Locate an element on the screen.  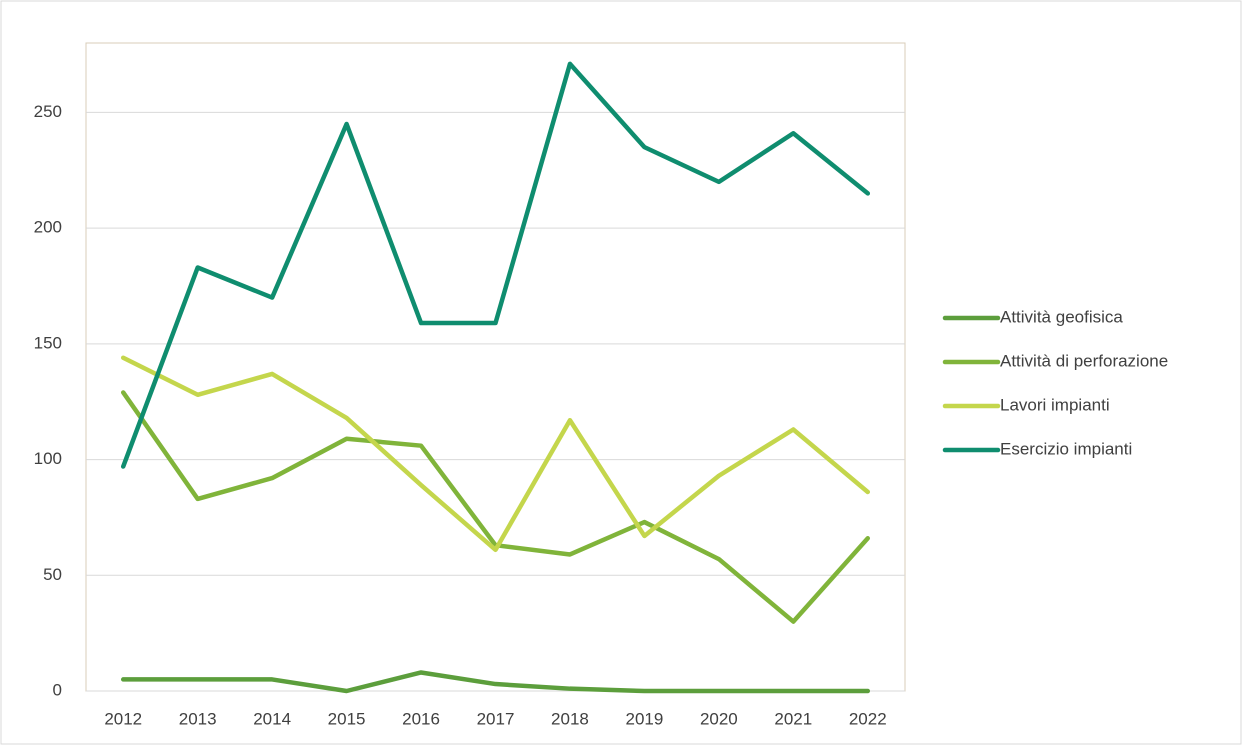
y-tick-label: 100 is located at coordinates (48, 458).